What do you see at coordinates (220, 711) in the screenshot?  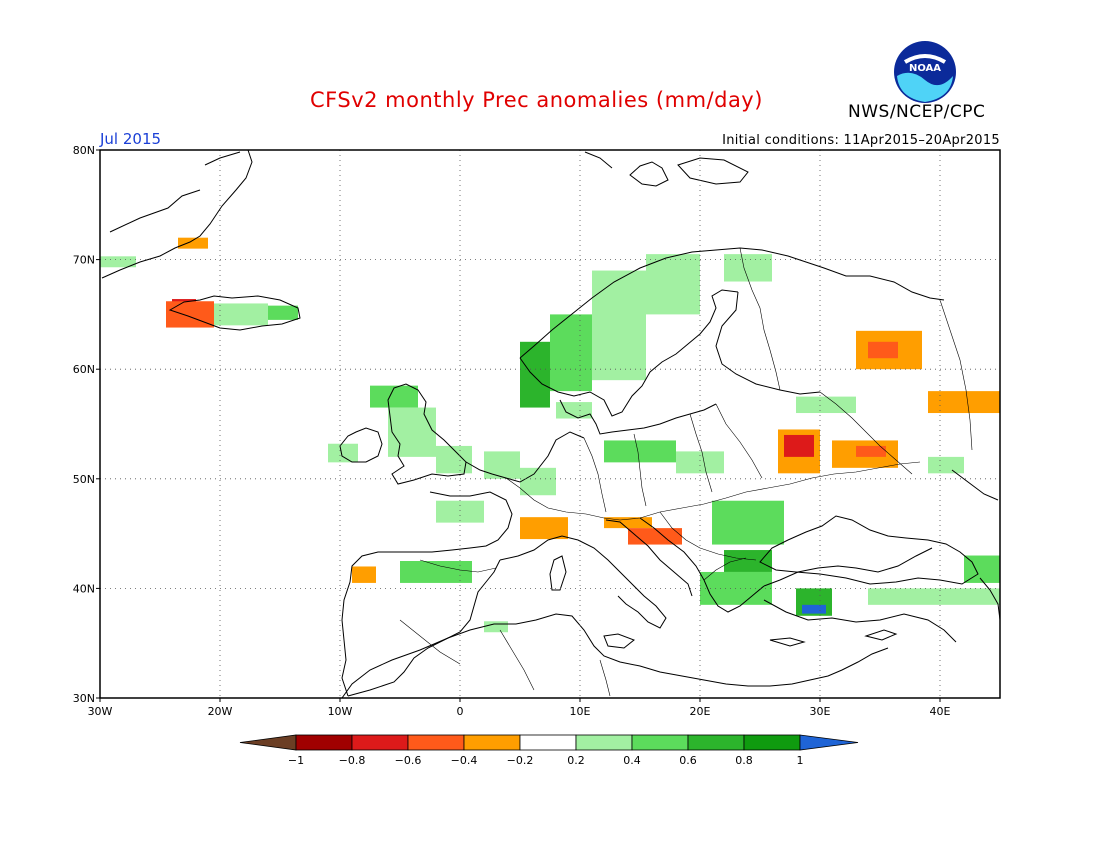 I see `lon-tick-label: 20W` at bounding box center [220, 711].